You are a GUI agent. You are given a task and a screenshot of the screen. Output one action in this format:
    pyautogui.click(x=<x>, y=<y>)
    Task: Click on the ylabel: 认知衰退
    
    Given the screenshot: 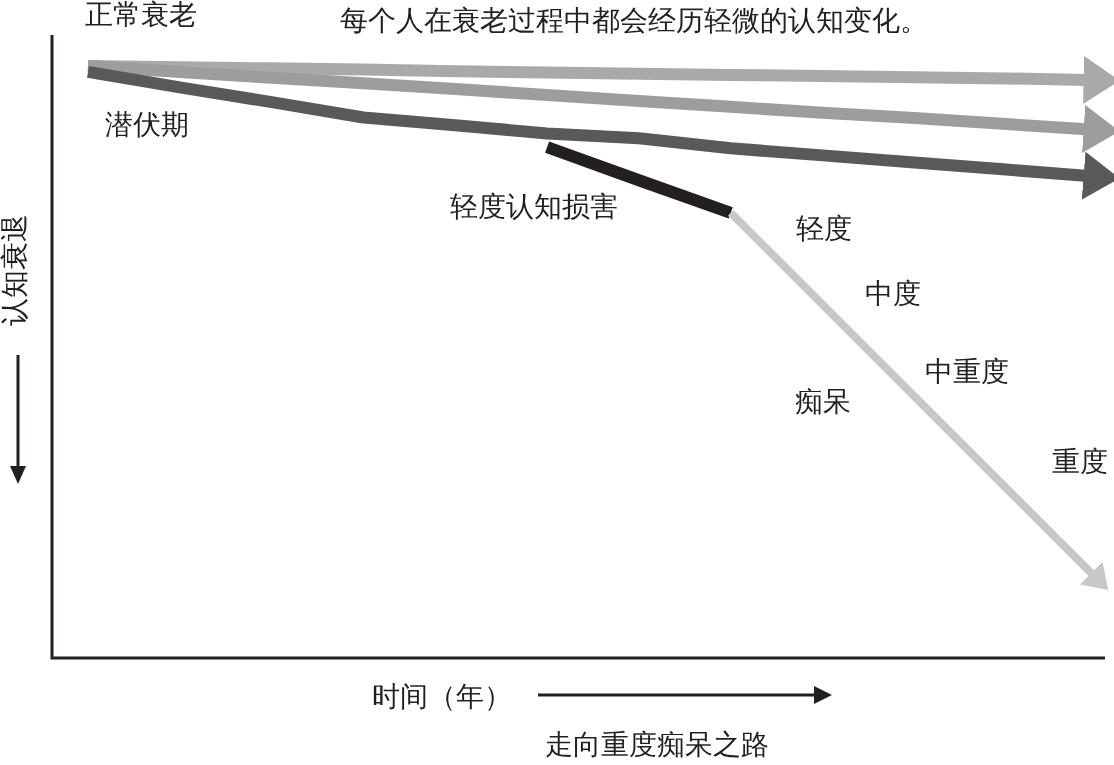 What is the action you would take?
    pyautogui.click(x=15, y=270)
    